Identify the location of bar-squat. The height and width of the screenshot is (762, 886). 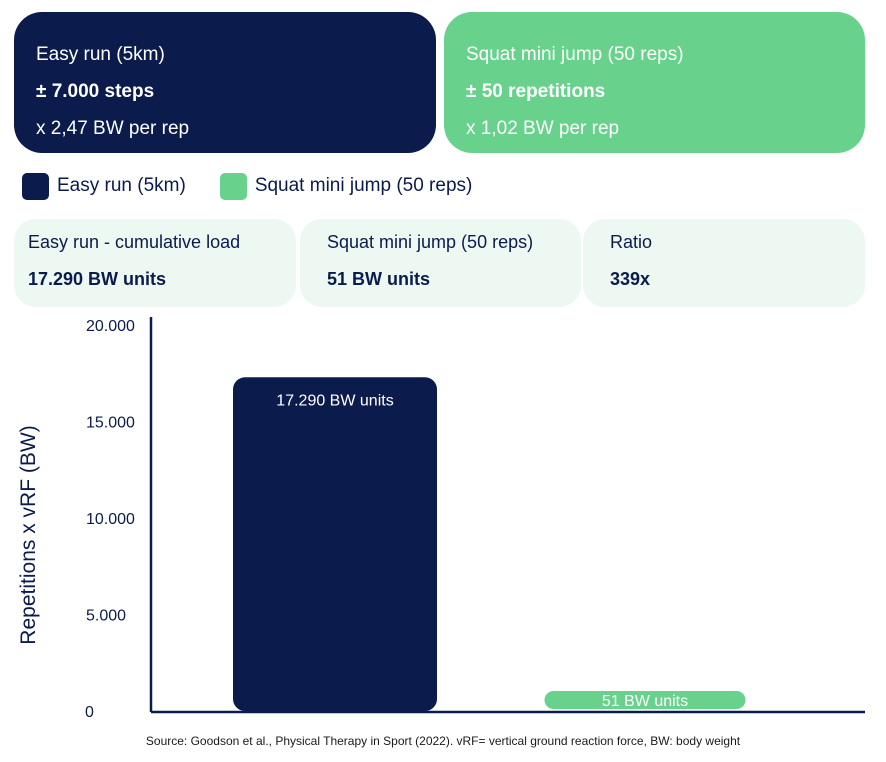
(645, 700).